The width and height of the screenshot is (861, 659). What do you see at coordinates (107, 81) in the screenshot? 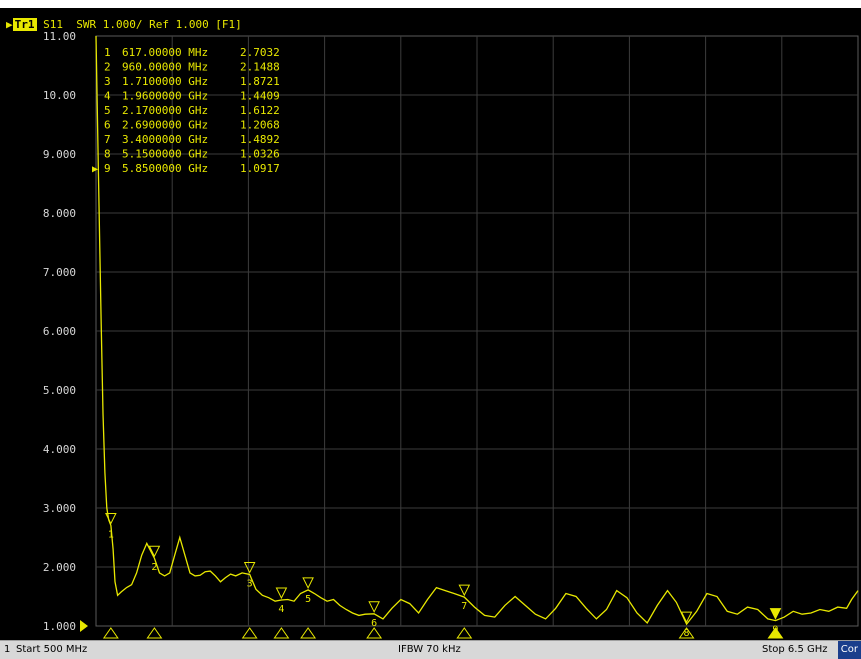
I see `marker-table-id: 3` at bounding box center [107, 81].